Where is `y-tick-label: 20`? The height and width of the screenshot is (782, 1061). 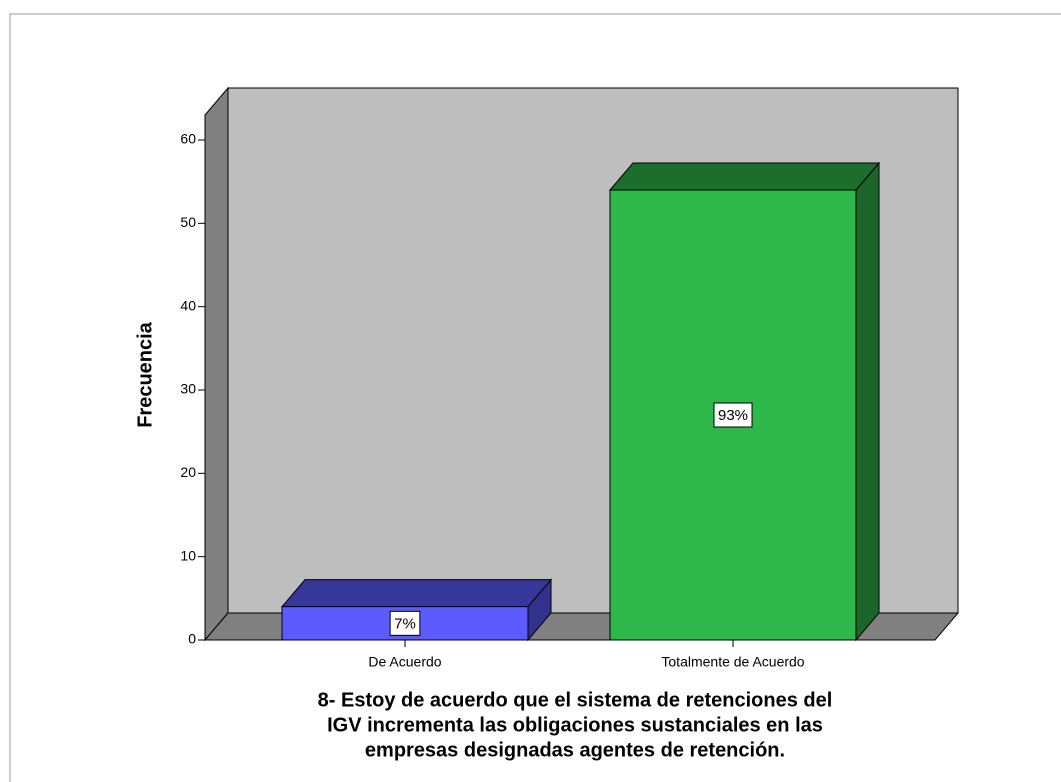 y-tick-label: 20 is located at coordinates (188, 472).